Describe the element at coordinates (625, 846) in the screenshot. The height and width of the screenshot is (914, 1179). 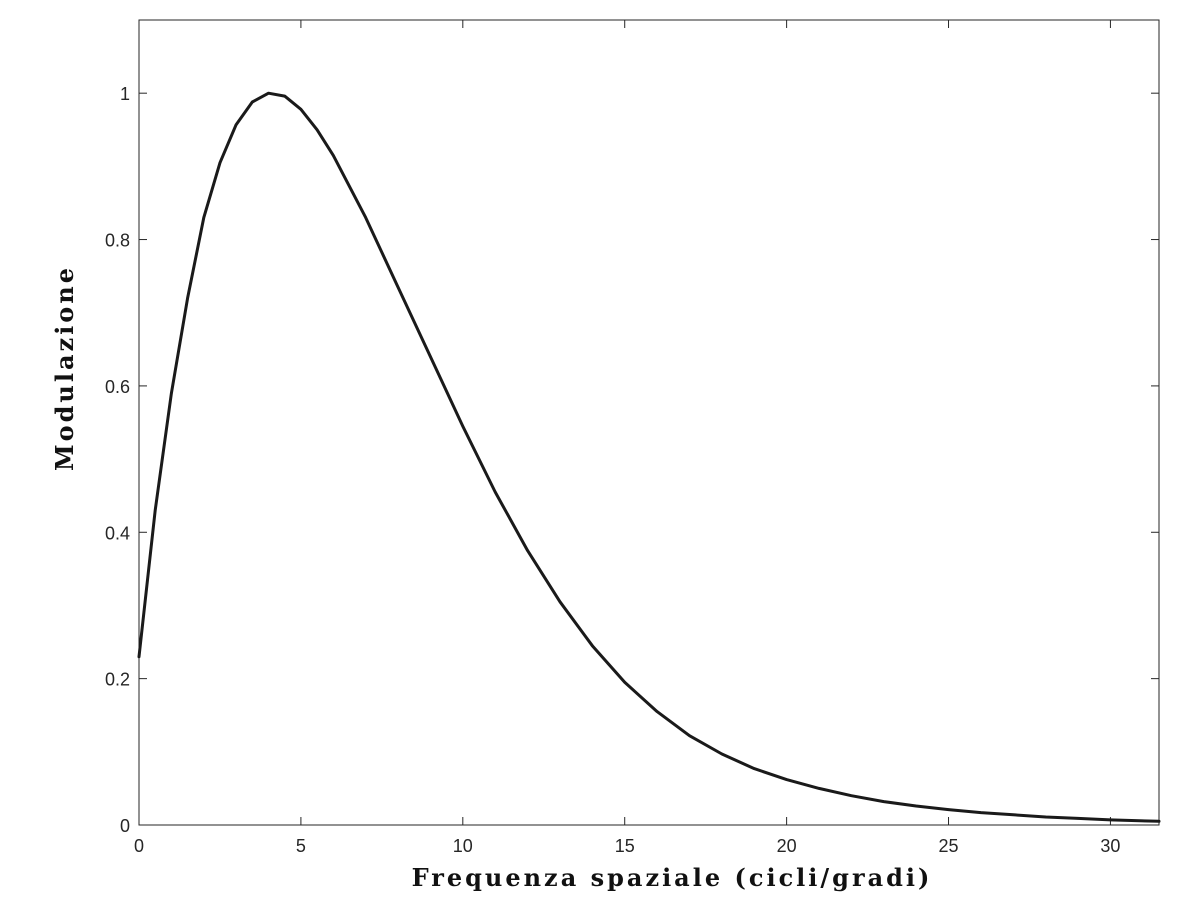
I see `x-tick-label: 15` at that location.